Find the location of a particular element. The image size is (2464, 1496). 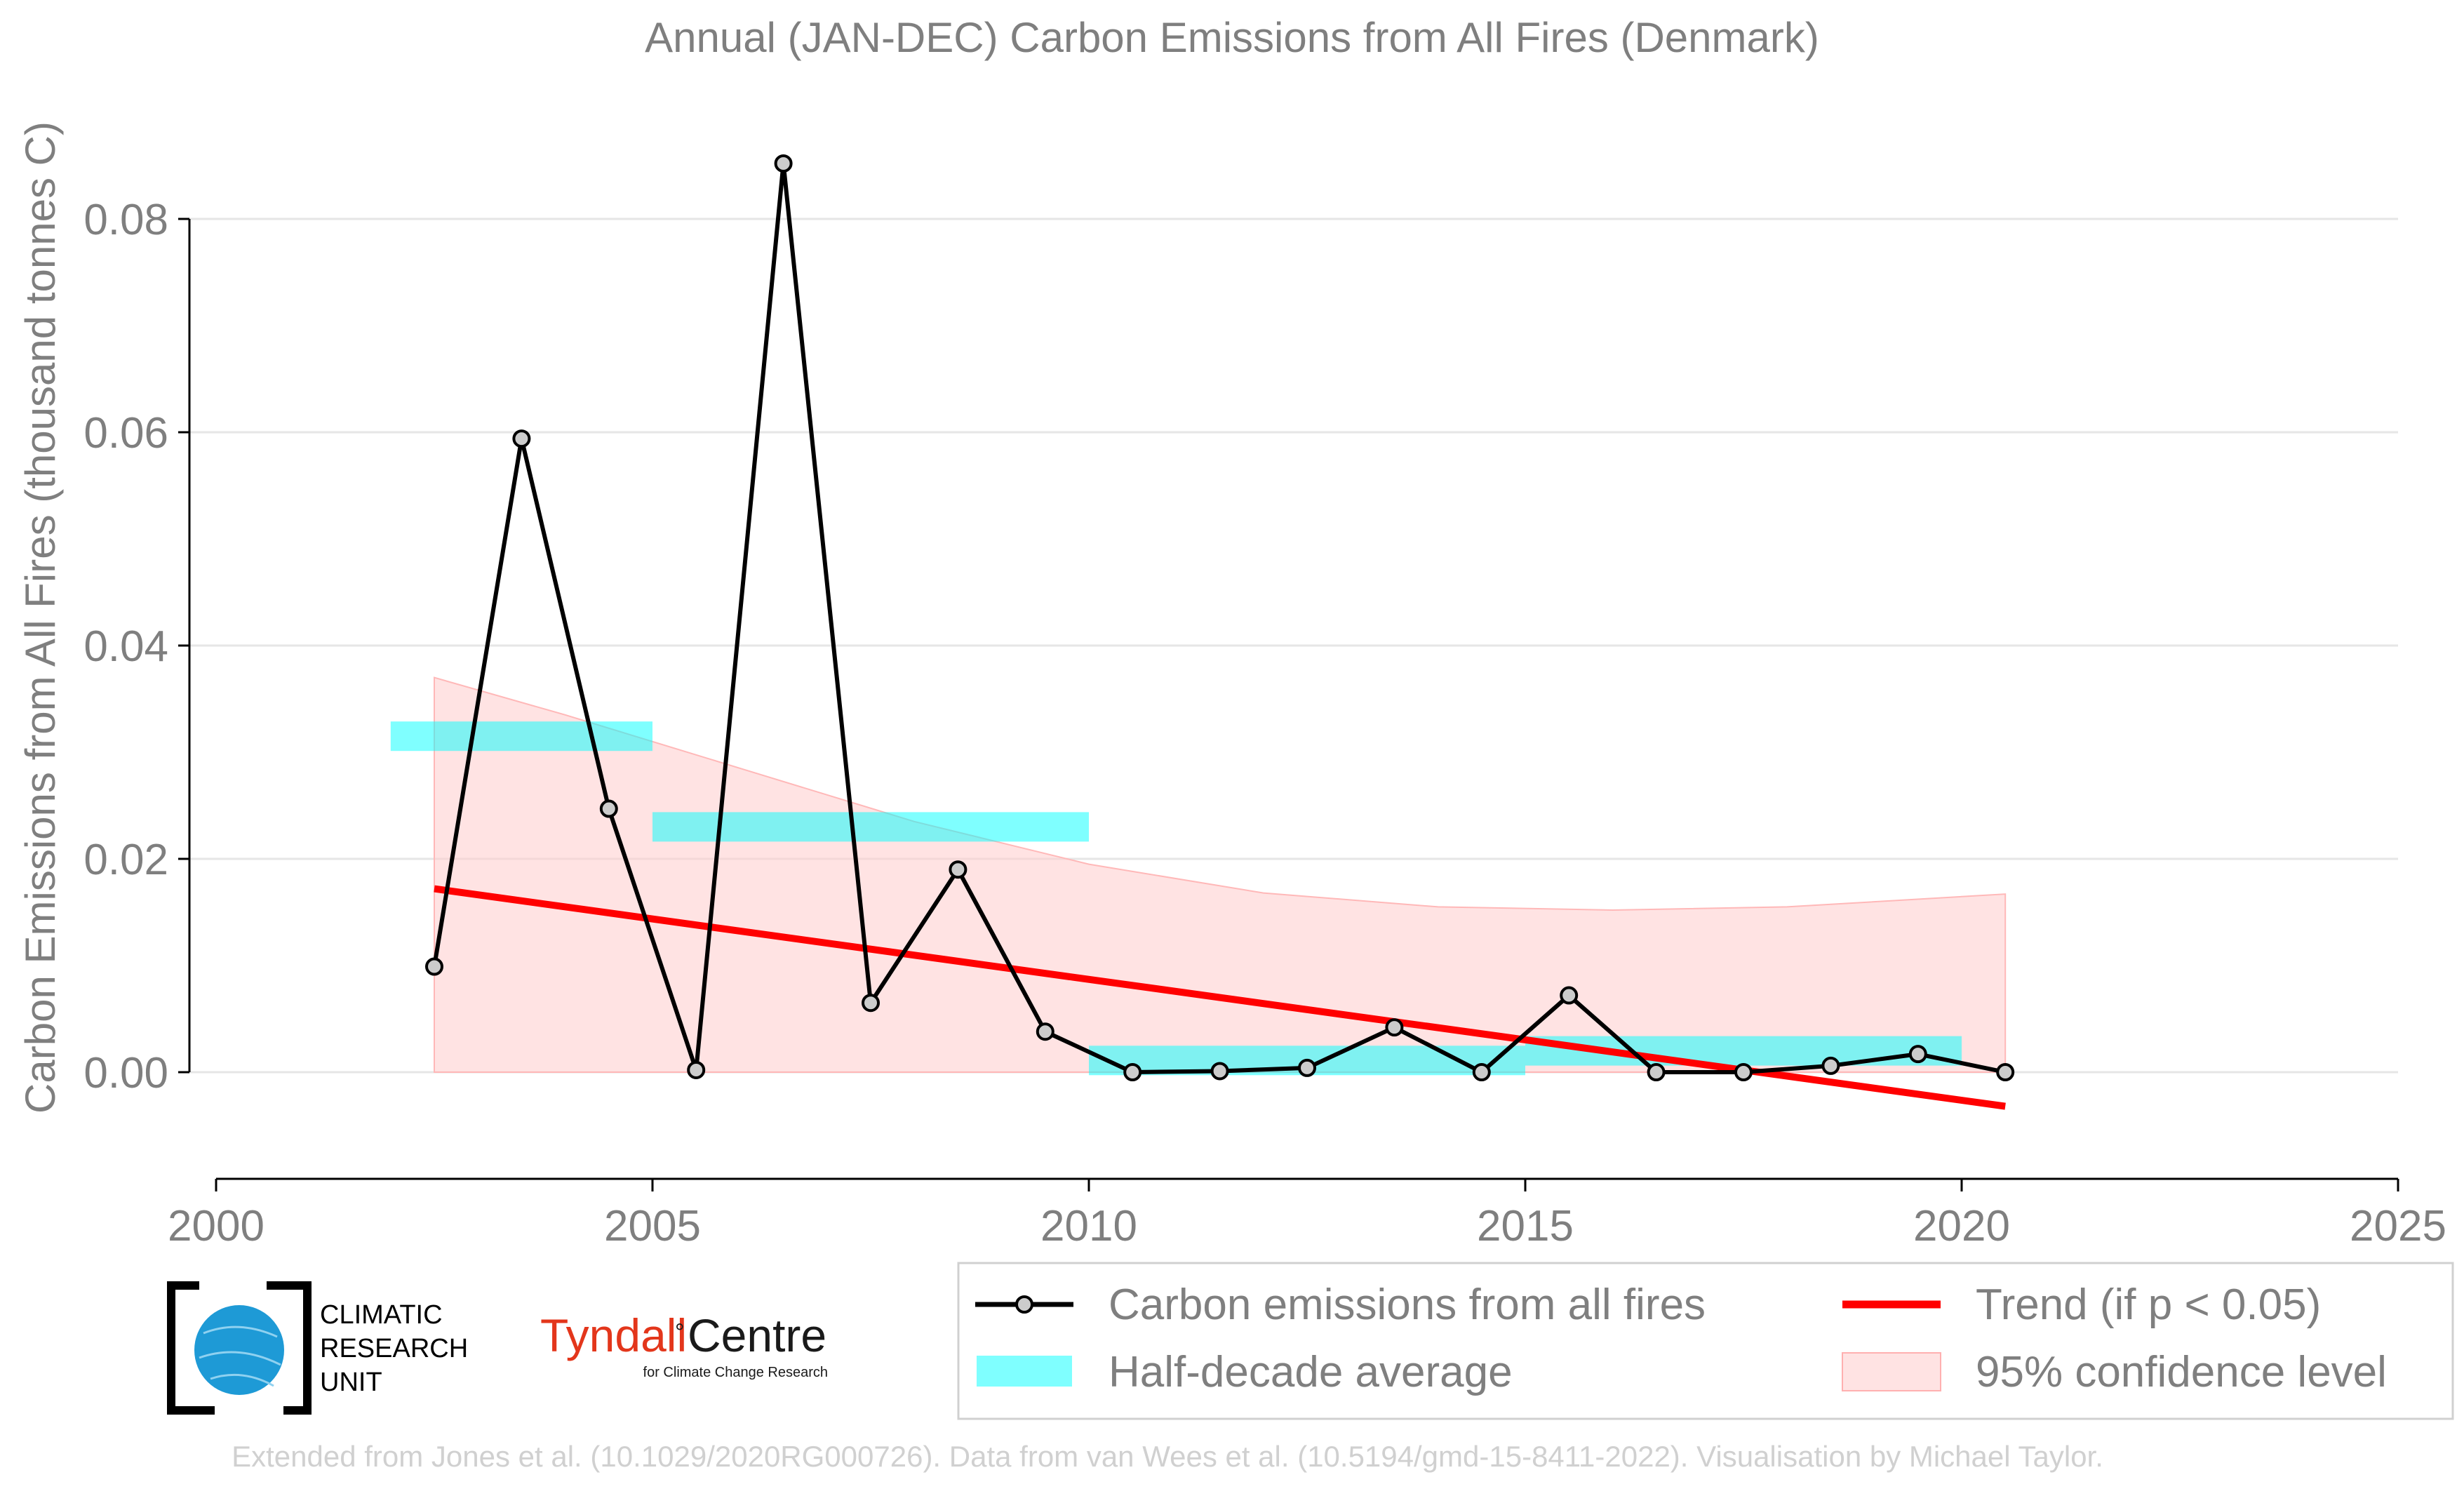

x-tick-label: 2015 is located at coordinates (1525, 1226).